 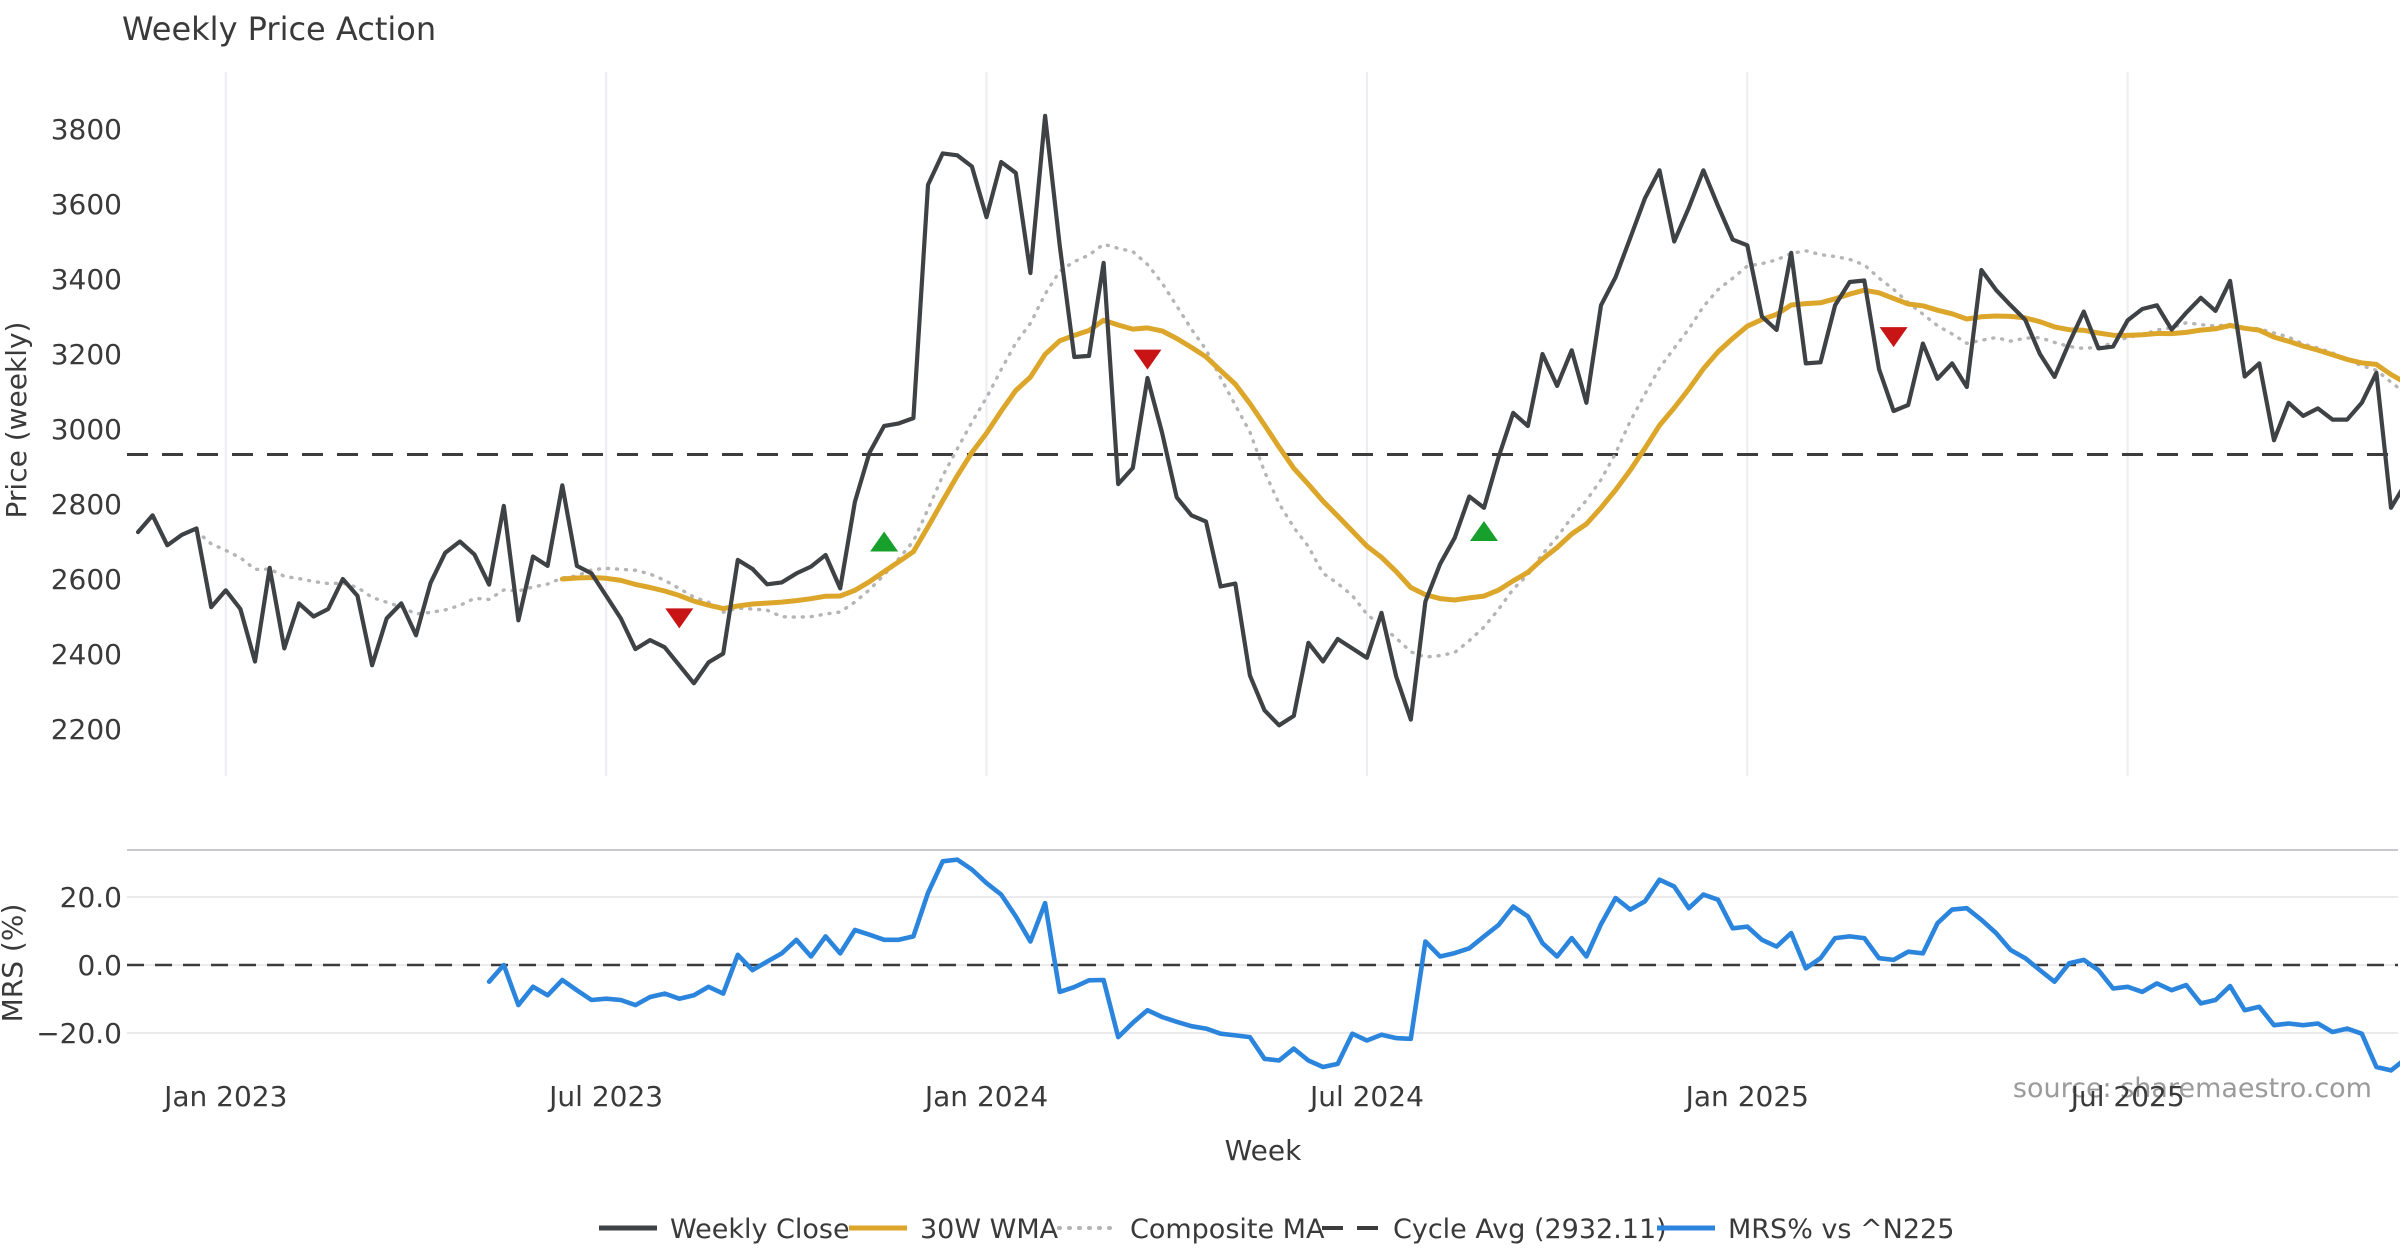 I want to click on x-tick-label: Jul 2024, so click(x=1366, y=1096).